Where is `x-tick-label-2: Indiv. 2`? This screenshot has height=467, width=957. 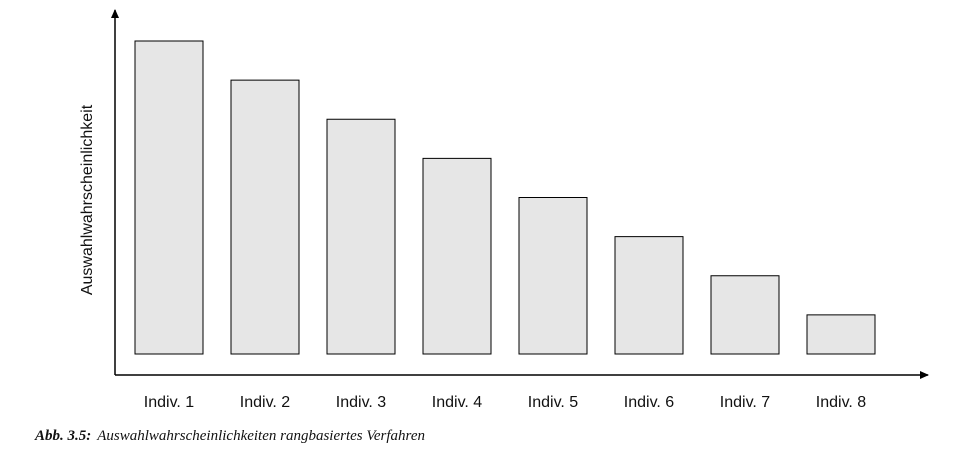 x-tick-label-2: Indiv. 2 is located at coordinates (265, 402).